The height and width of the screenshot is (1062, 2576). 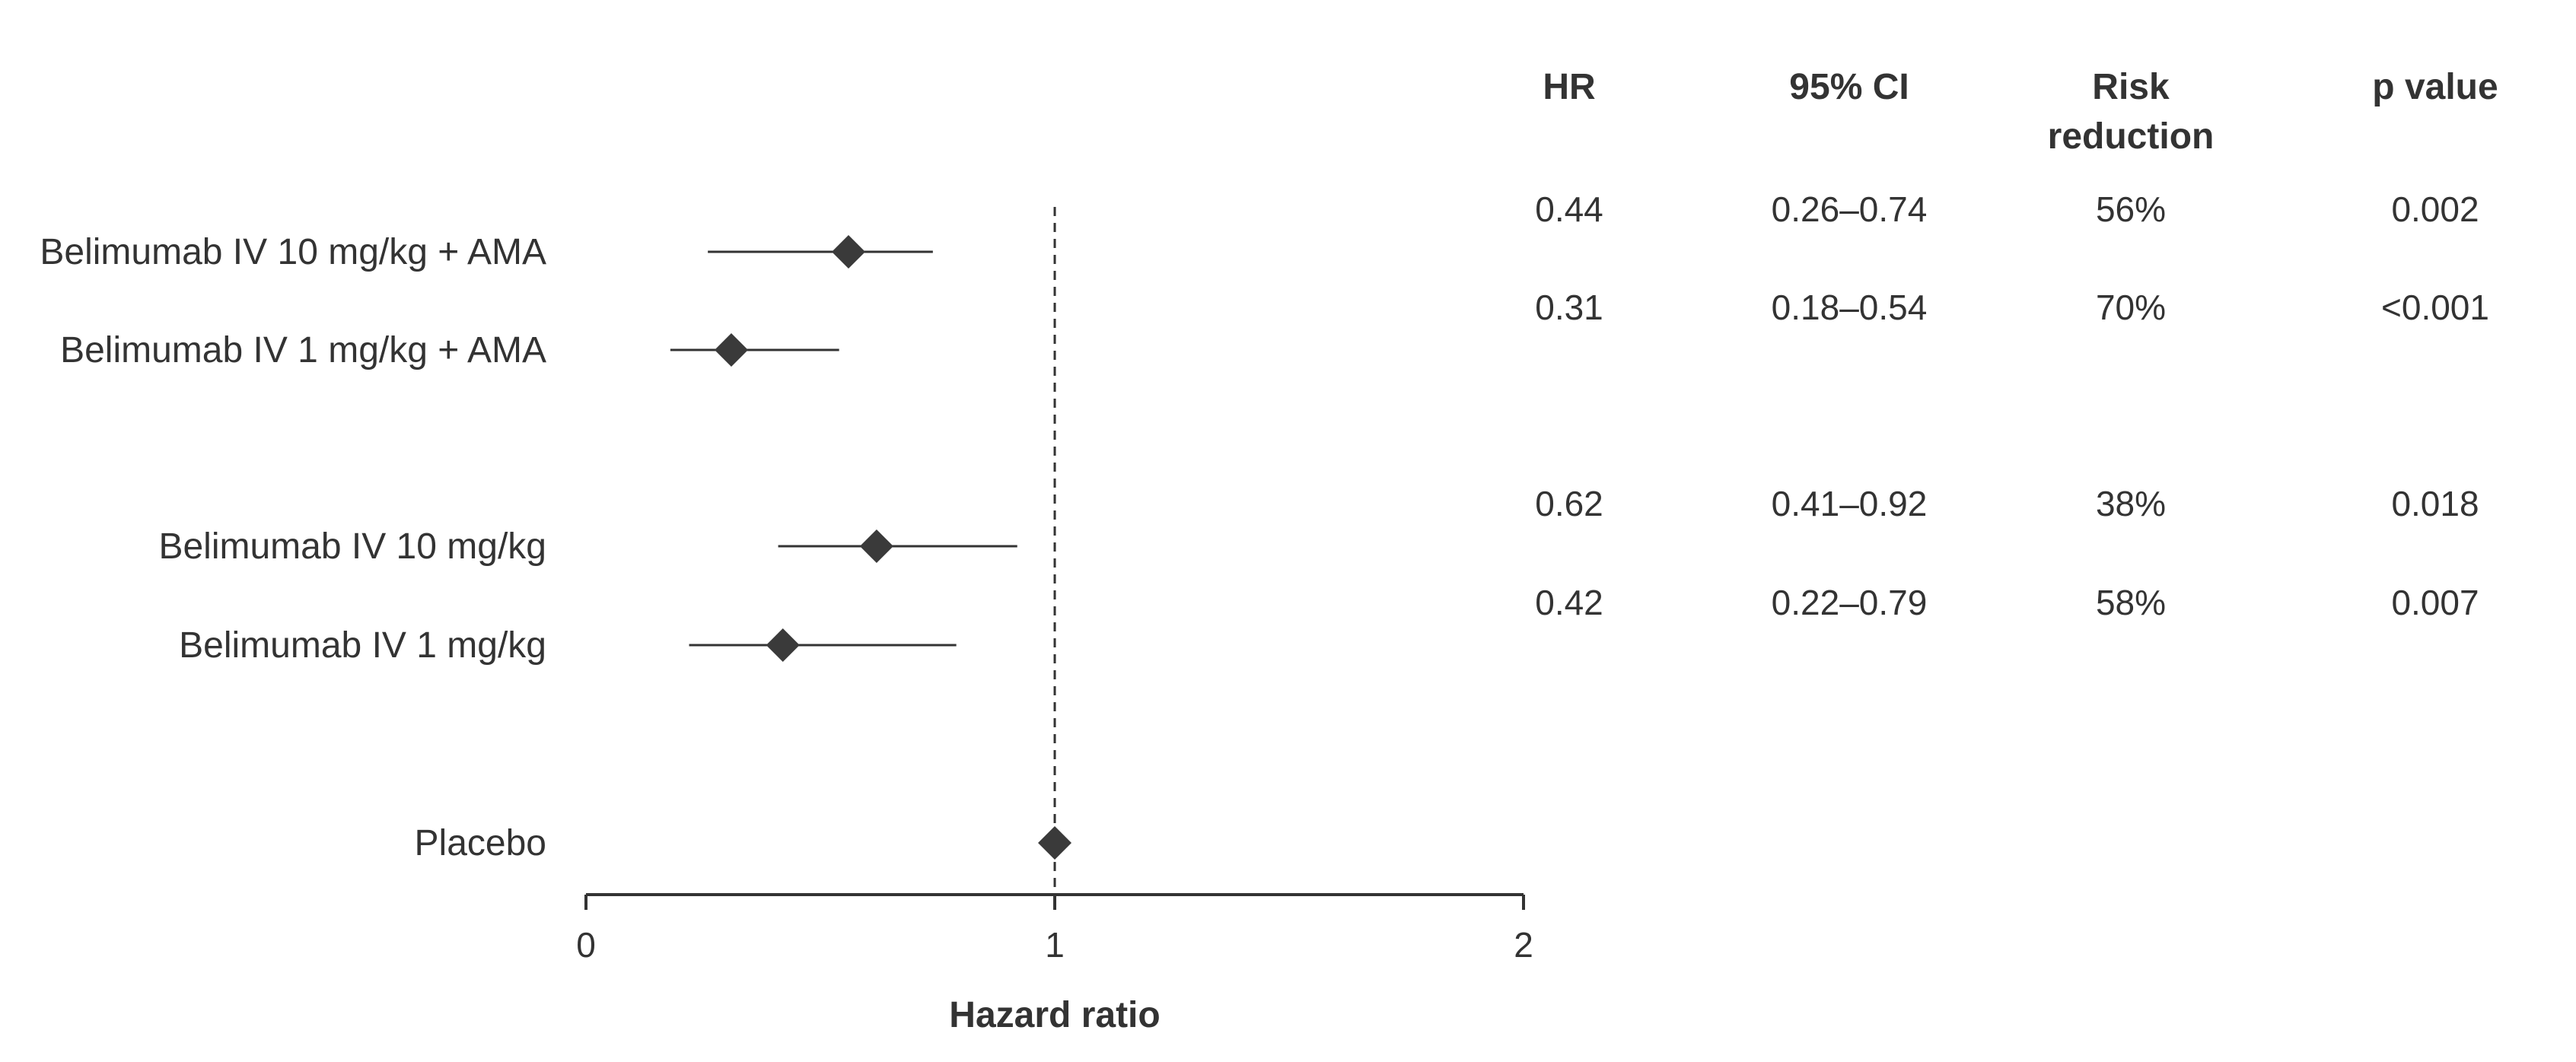 I want to click on ci-value: 0.22–0.79, so click(x=1850, y=602).